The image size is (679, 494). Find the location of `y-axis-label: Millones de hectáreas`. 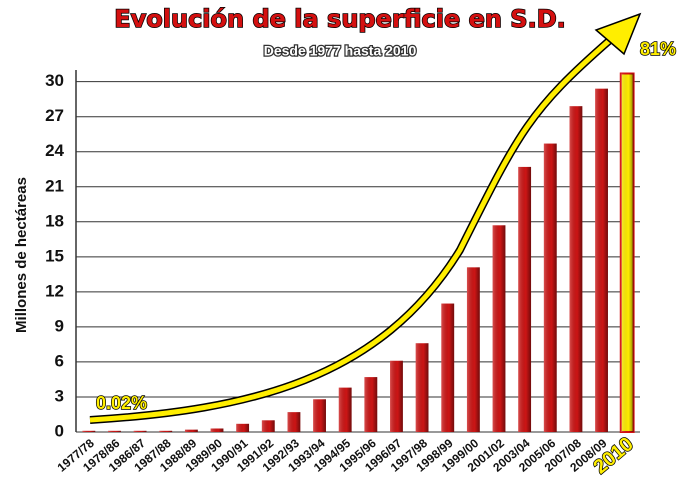

y-axis-label: Millones de hectáreas is located at coordinates (21, 255).